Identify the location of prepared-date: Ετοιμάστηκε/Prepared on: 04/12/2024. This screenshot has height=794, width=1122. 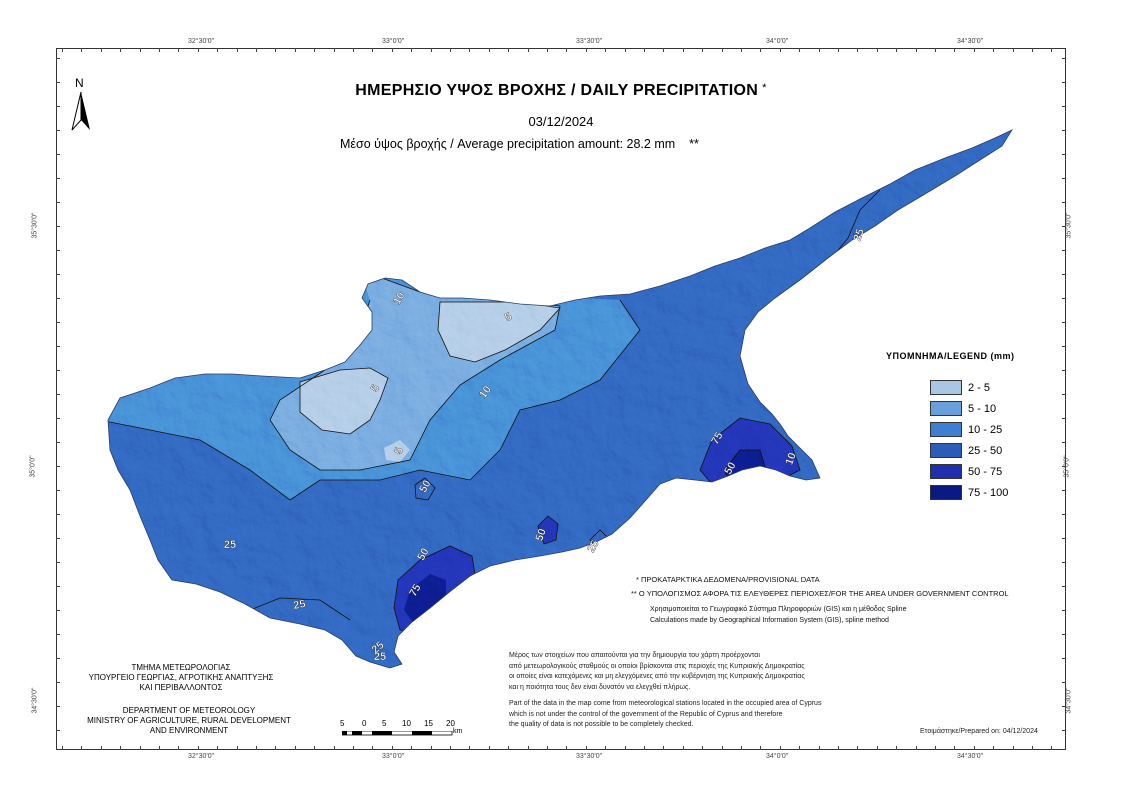
(979, 731).